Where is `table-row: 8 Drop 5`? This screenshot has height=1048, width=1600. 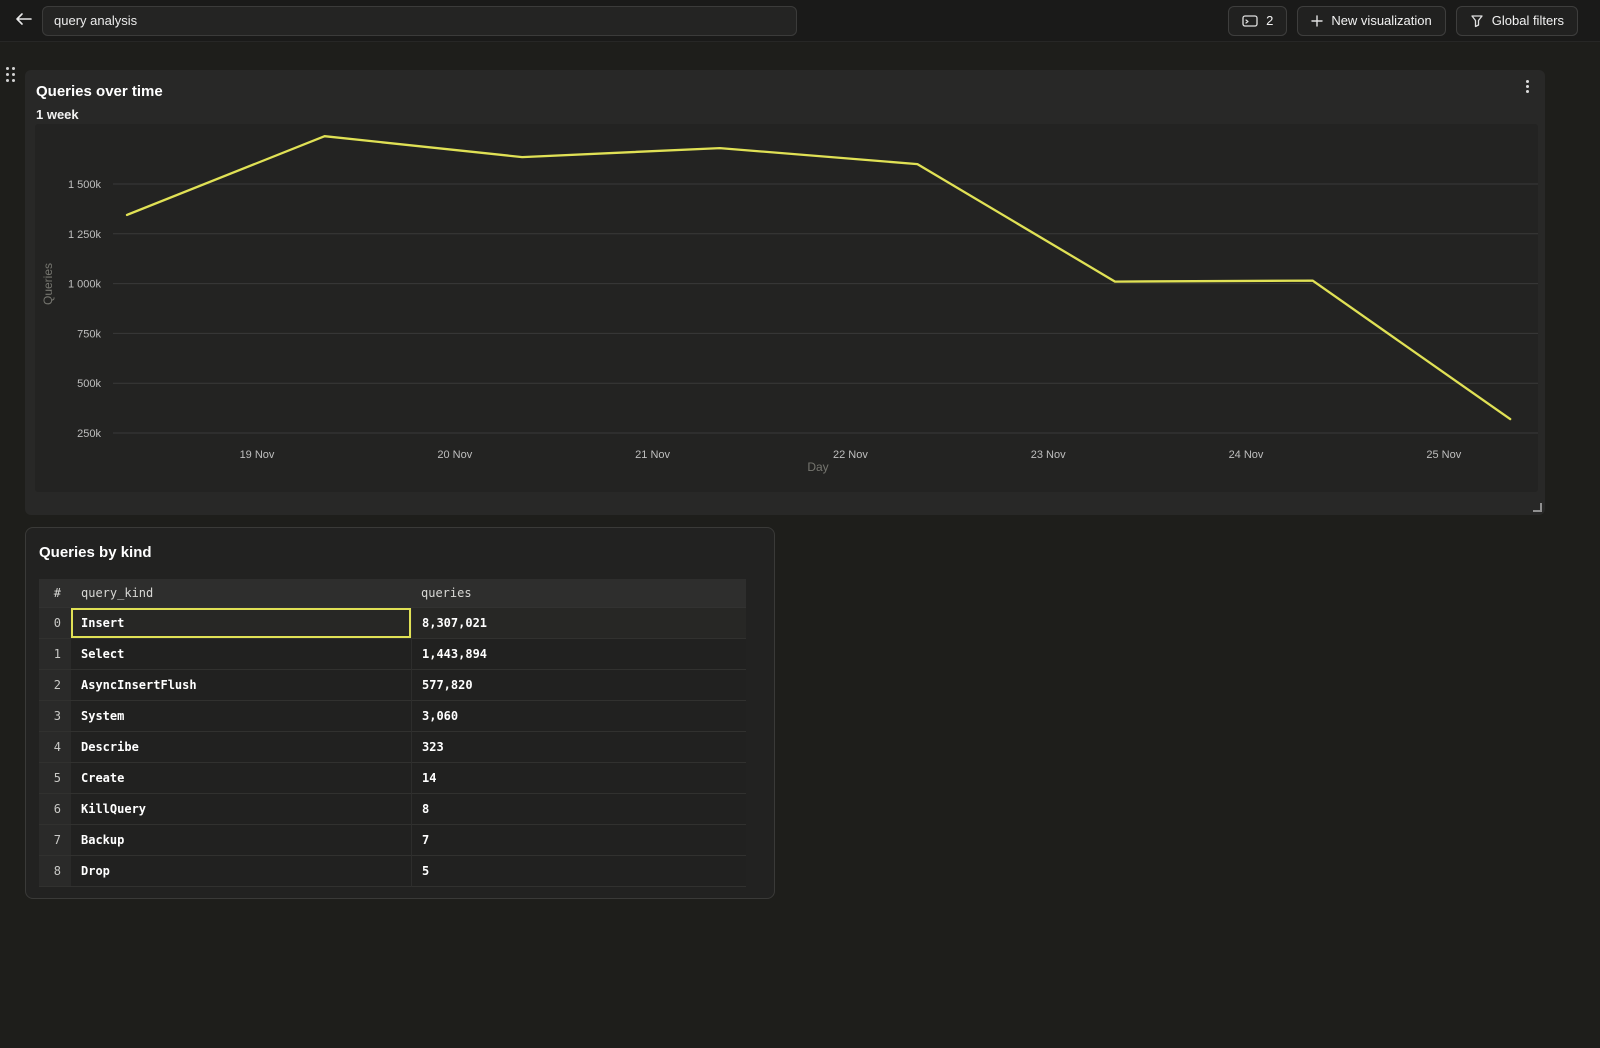 table-row: 8 Drop 5 is located at coordinates (392, 871).